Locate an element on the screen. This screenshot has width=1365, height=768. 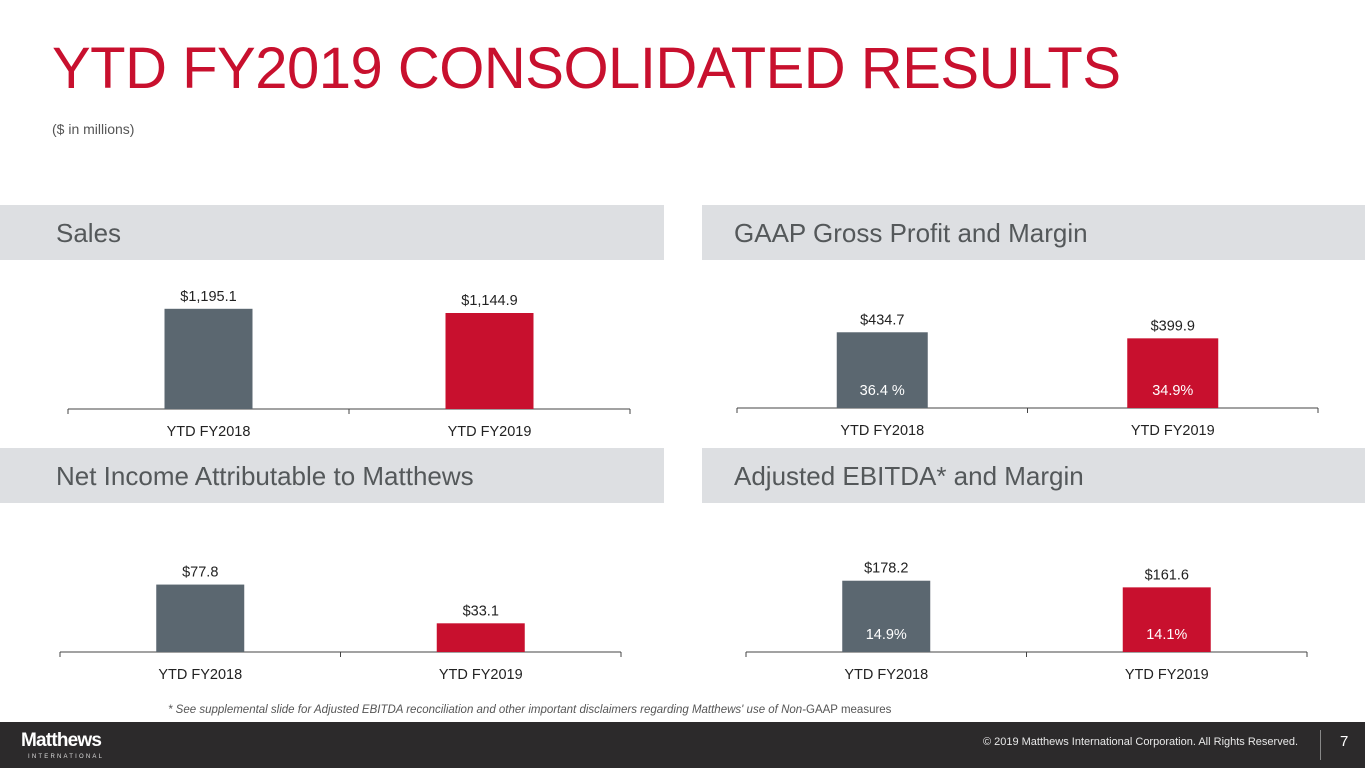
page-number: 7 is located at coordinates (1344, 741).